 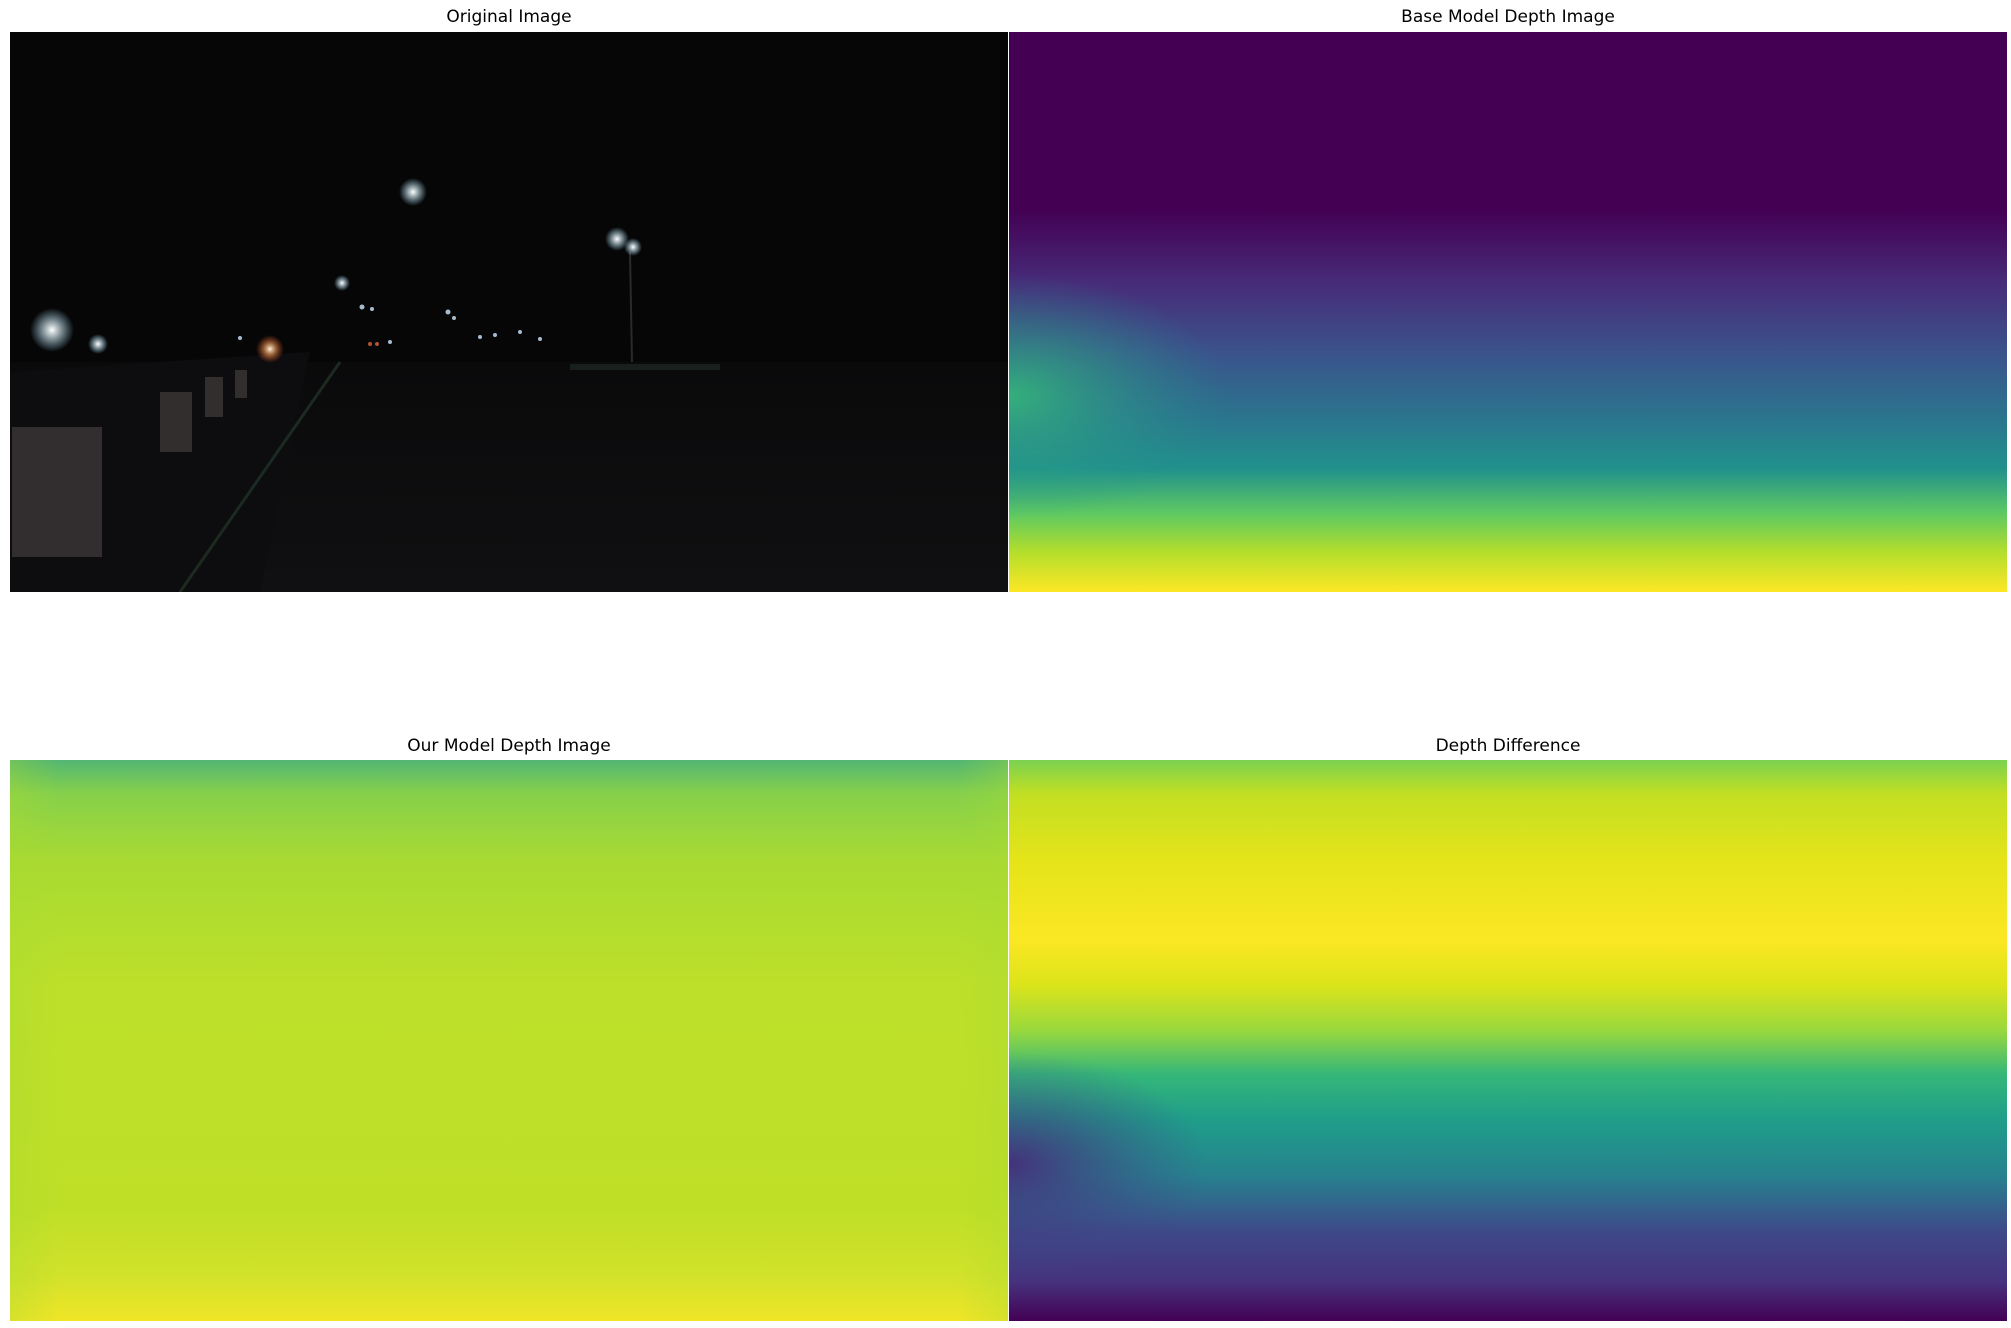 What do you see at coordinates (1508, 17) in the screenshot?
I see `panel-title-base-model-depth: Base Model Depth Image` at bounding box center [1508, 17].